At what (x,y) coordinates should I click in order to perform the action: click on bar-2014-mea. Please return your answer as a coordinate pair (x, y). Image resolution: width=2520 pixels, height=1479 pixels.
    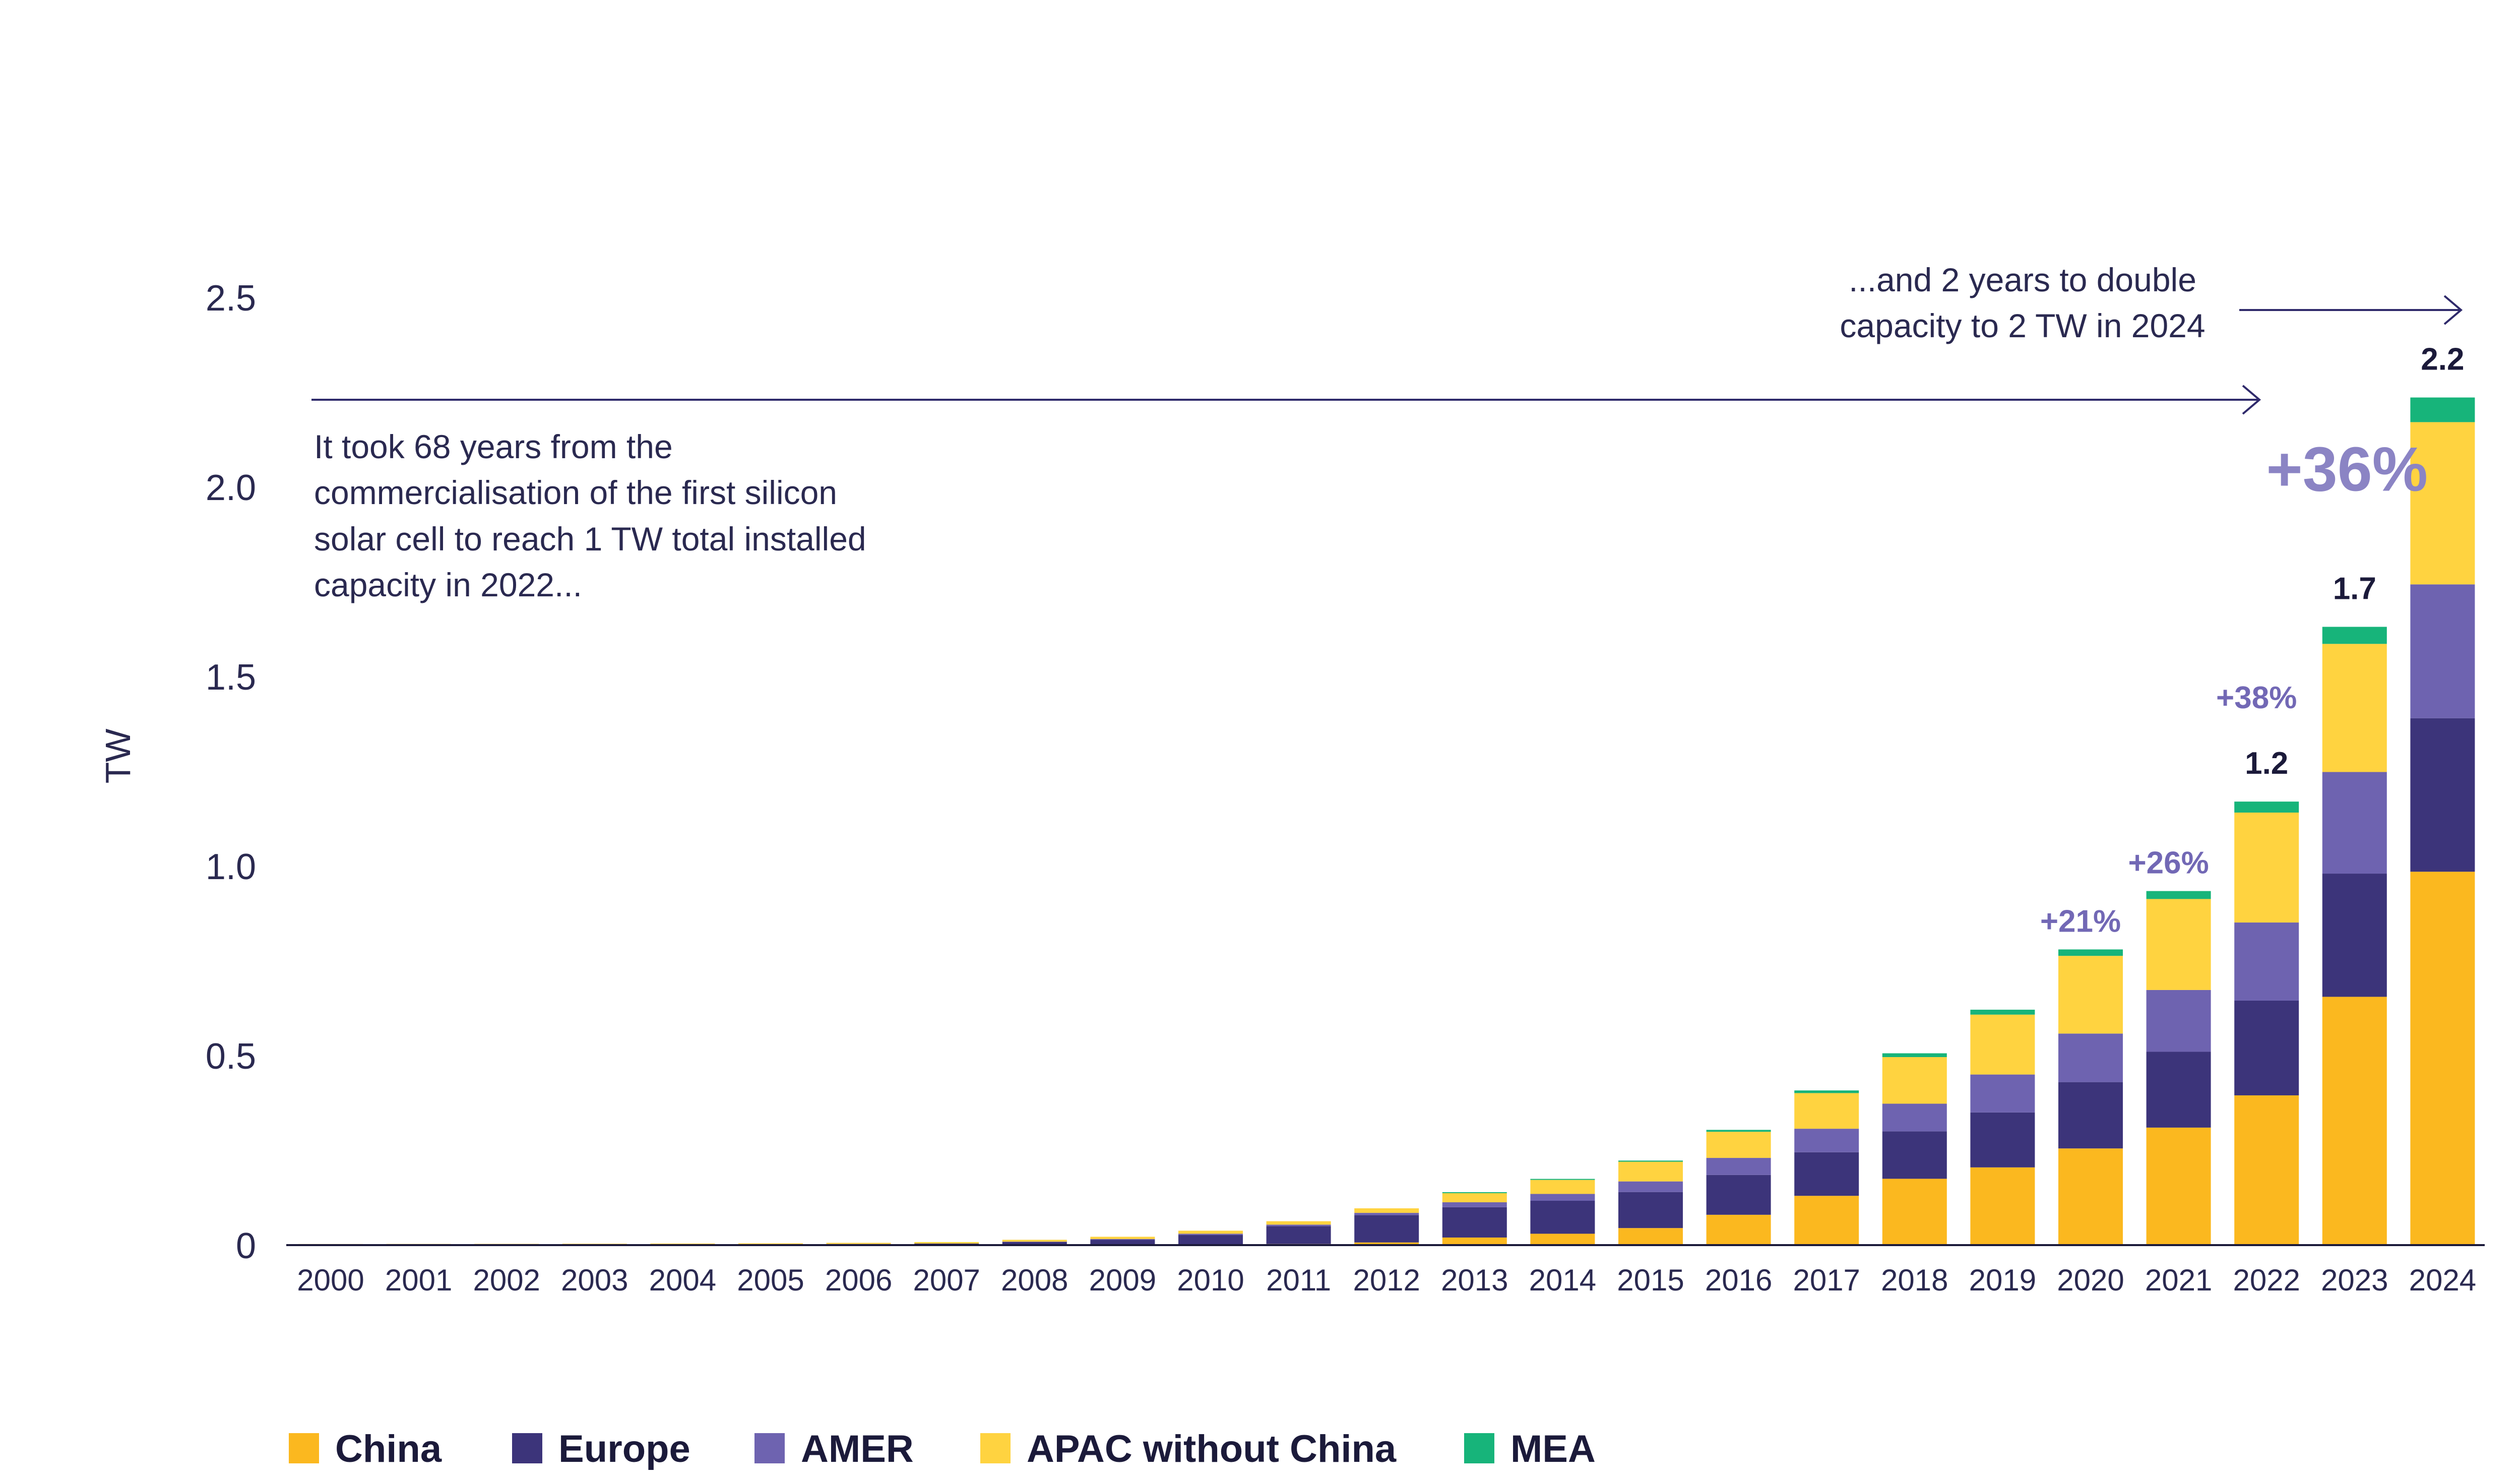
    Looking at the image, I should click on (1563, 1179).